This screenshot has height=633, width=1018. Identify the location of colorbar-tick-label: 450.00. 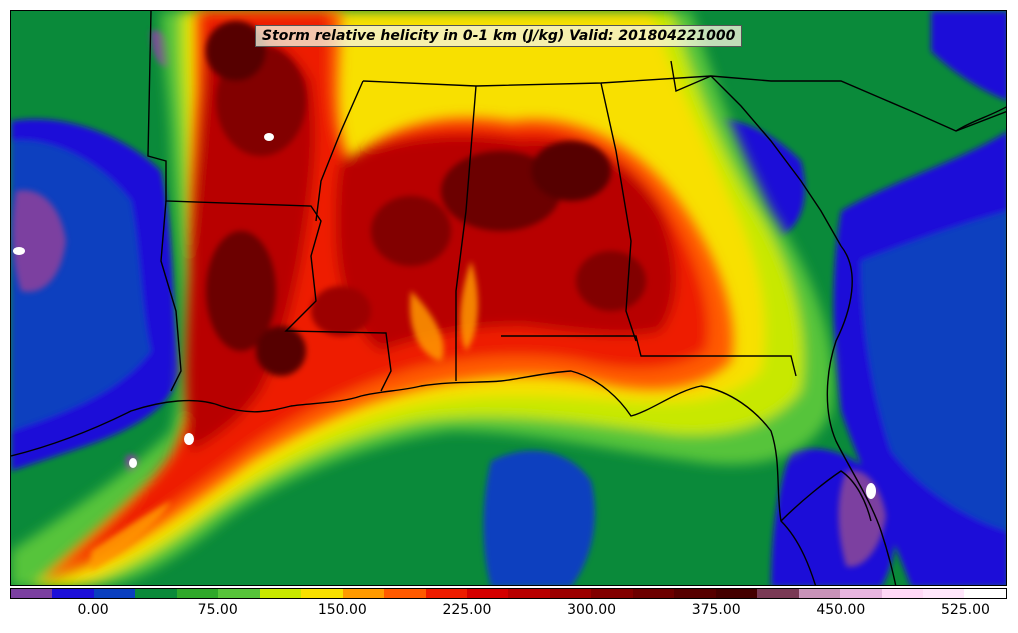
(841, 610).